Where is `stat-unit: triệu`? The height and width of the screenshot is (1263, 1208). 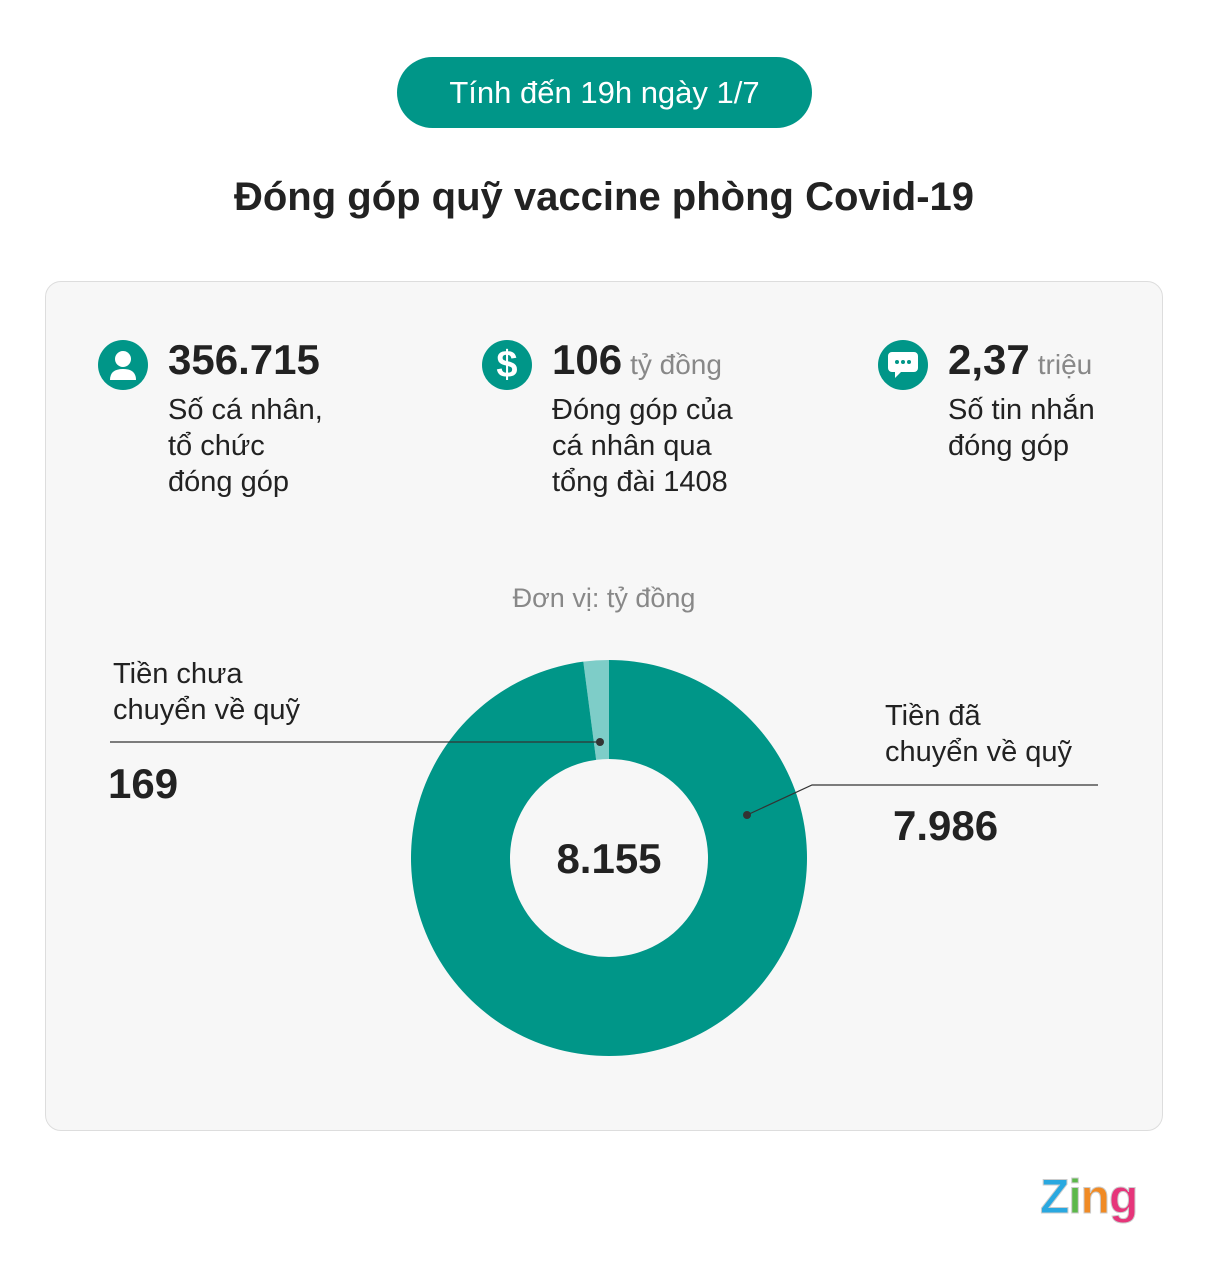
stat-unit: triệu is located at coordinates (1065, 364).